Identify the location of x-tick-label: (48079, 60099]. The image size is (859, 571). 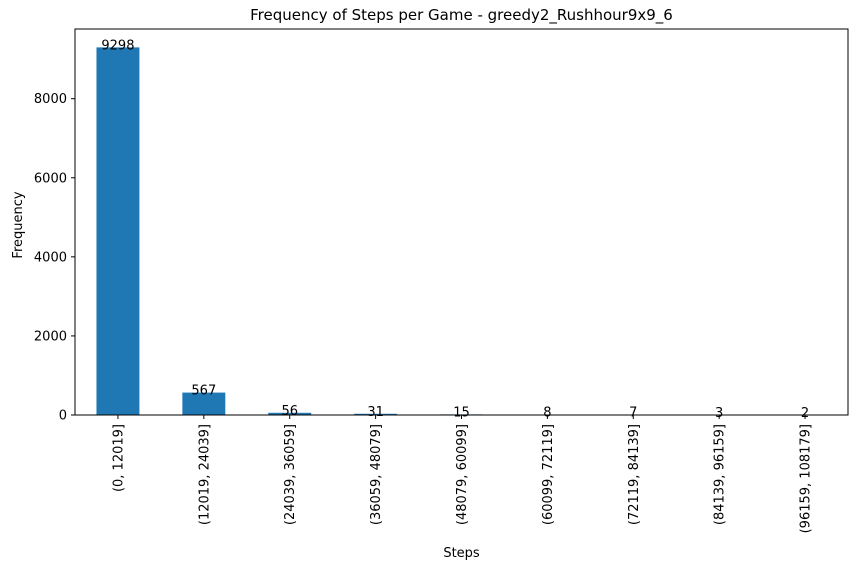
(462, 474).